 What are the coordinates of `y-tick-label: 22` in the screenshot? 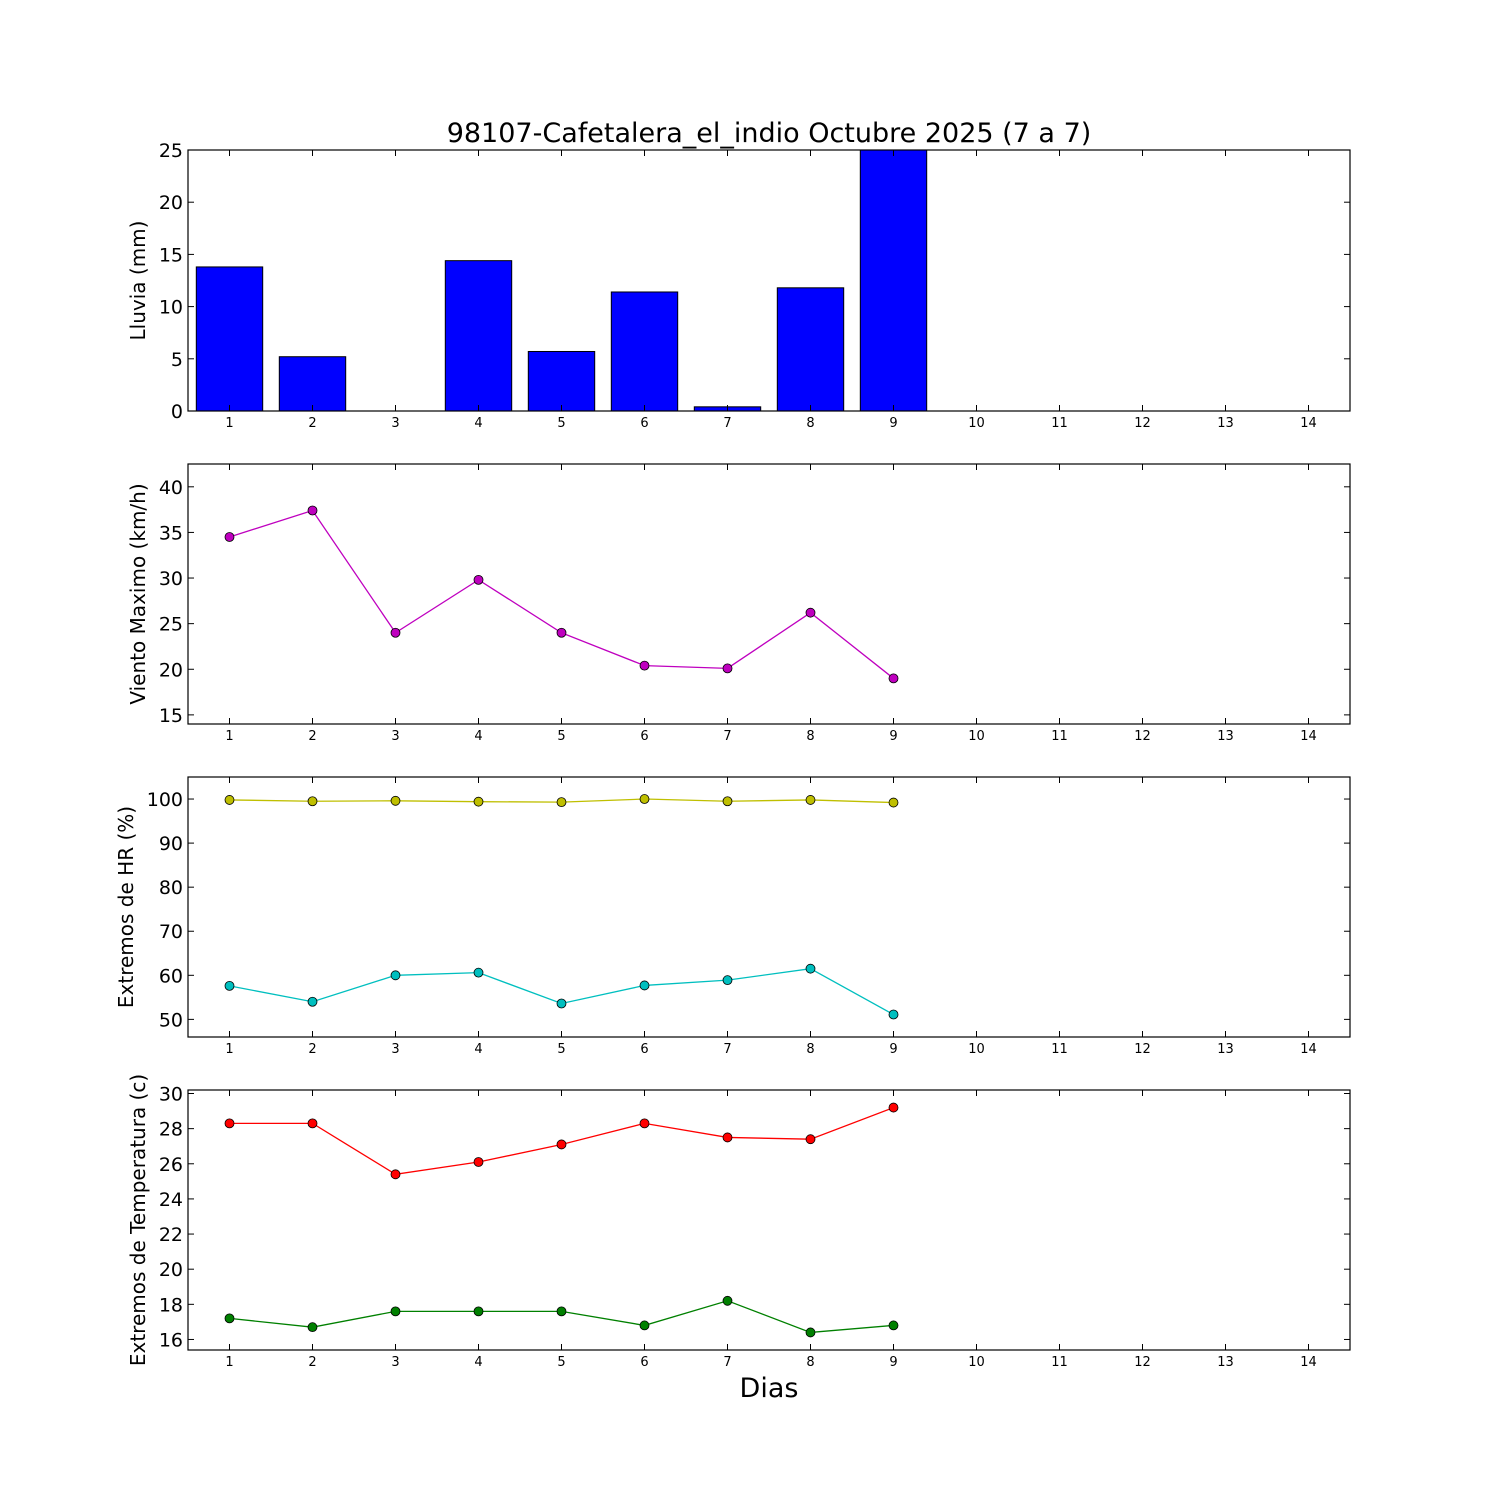 It's located at (171, 1235).